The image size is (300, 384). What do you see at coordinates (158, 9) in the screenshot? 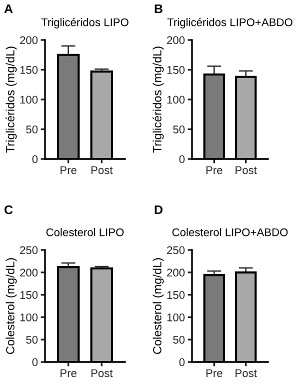
I see `text: B` at bounding box center [158, 9].